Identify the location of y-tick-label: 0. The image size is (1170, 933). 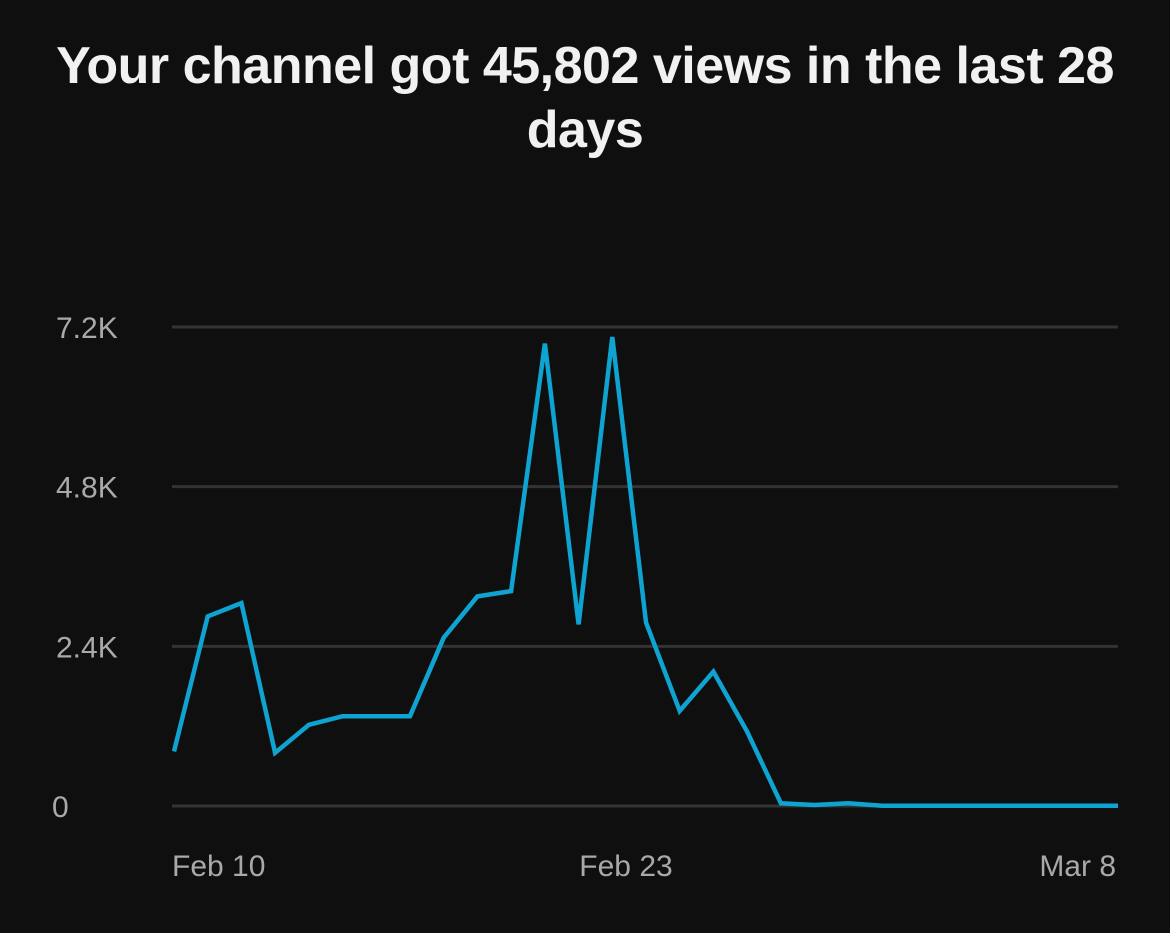
(60, 807).